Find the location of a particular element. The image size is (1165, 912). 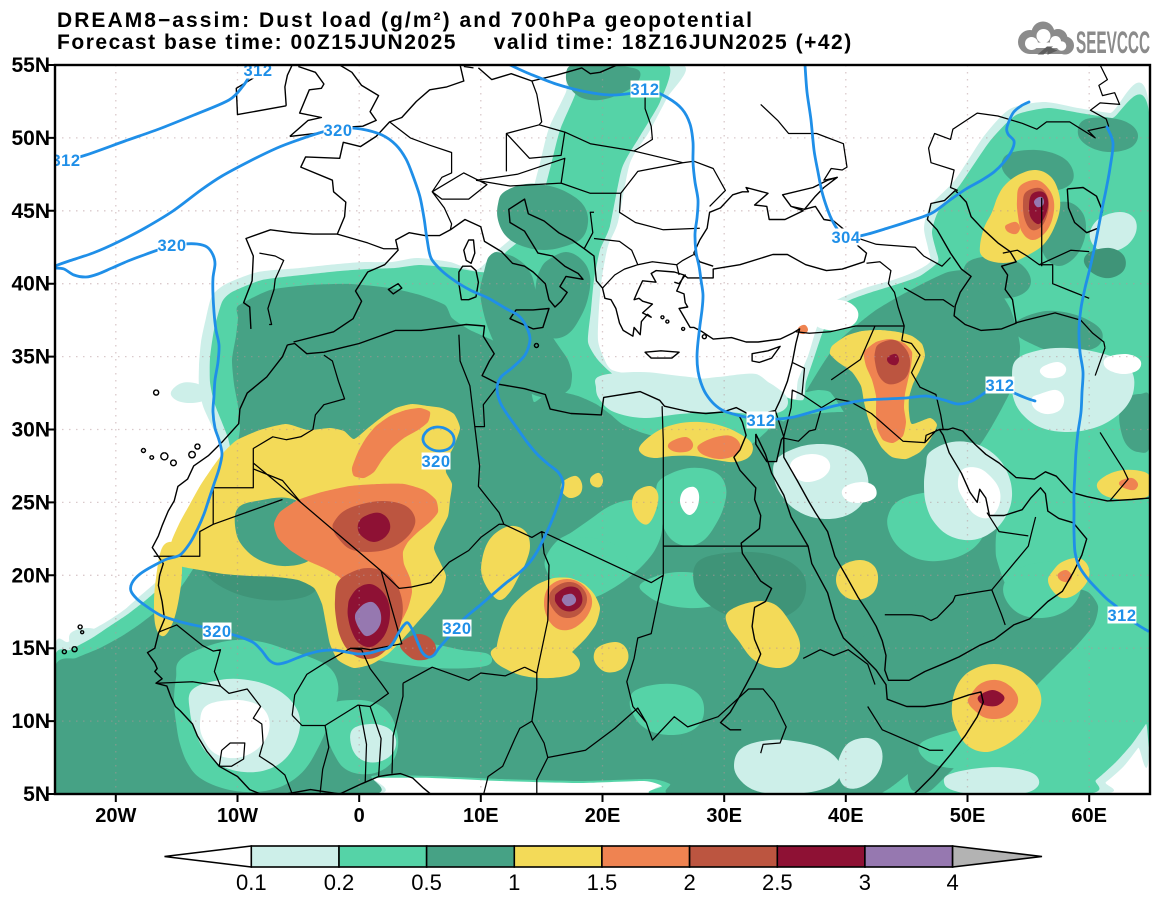

svg-text: 20N is located at coordinates (30, 575).